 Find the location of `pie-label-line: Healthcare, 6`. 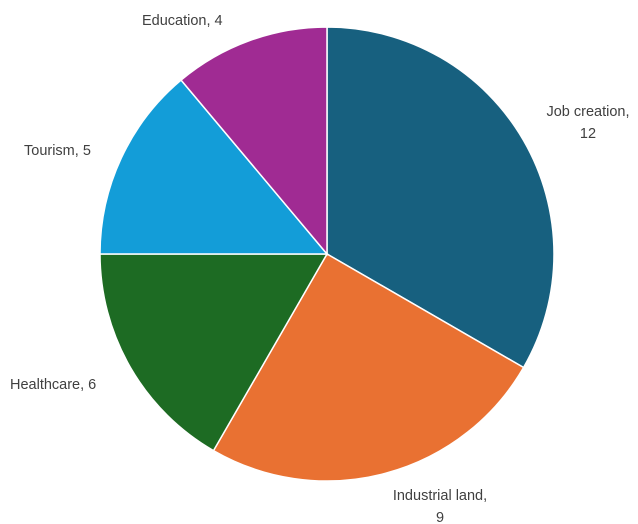

pie-label-line: Healthcare, 6 is located at coordinates (53, 385).